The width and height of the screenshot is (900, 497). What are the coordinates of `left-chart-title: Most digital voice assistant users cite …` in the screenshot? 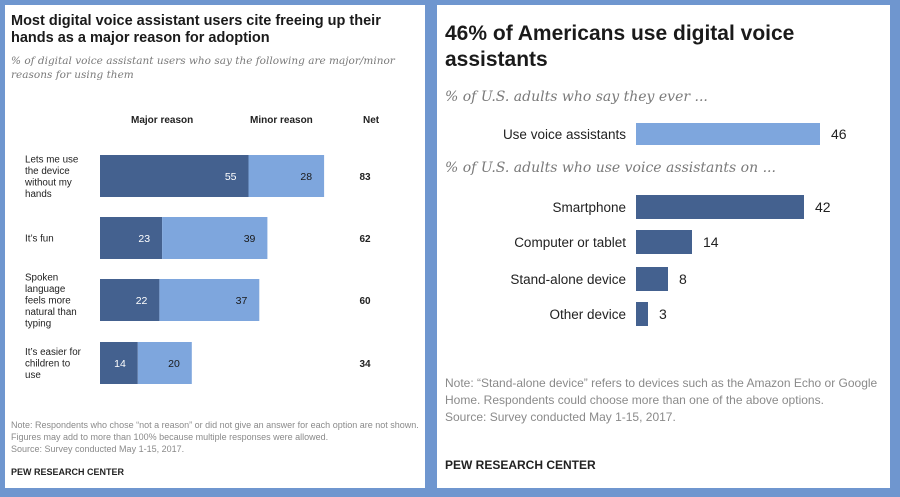 It's located at (196, 29).